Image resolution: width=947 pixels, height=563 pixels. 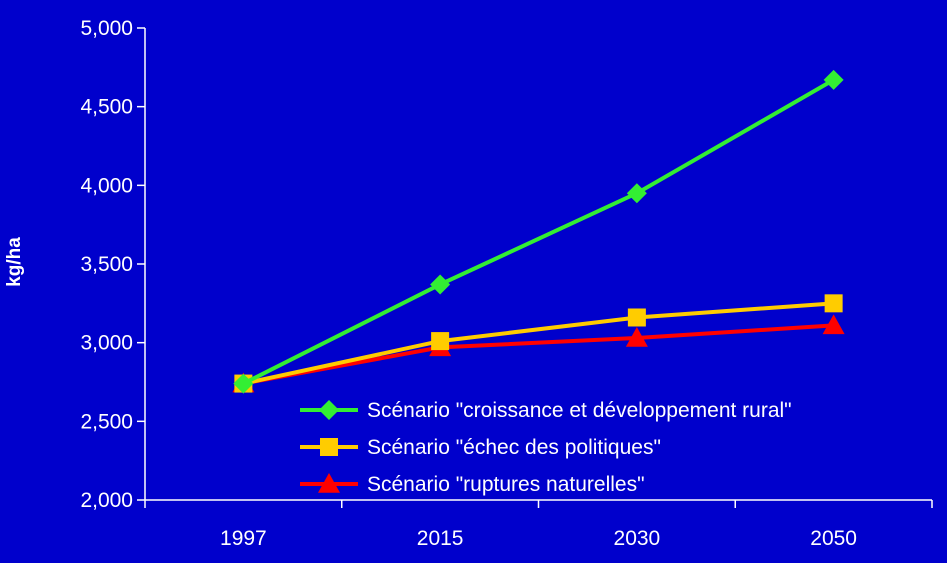 I want to click on y-tick-label: 2,500, so click(x=106, y=421).